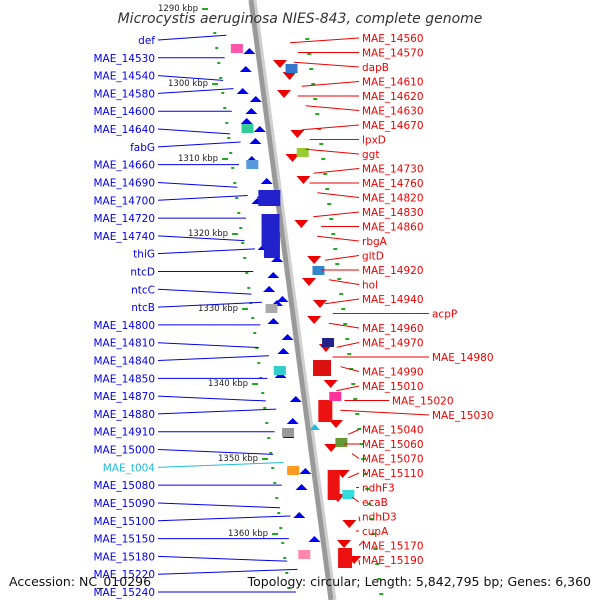 The image size is (600, 600). Describe the element at coordinates (142, 148) in the screenshot. I see `gene-label-left: fabG` at that location.